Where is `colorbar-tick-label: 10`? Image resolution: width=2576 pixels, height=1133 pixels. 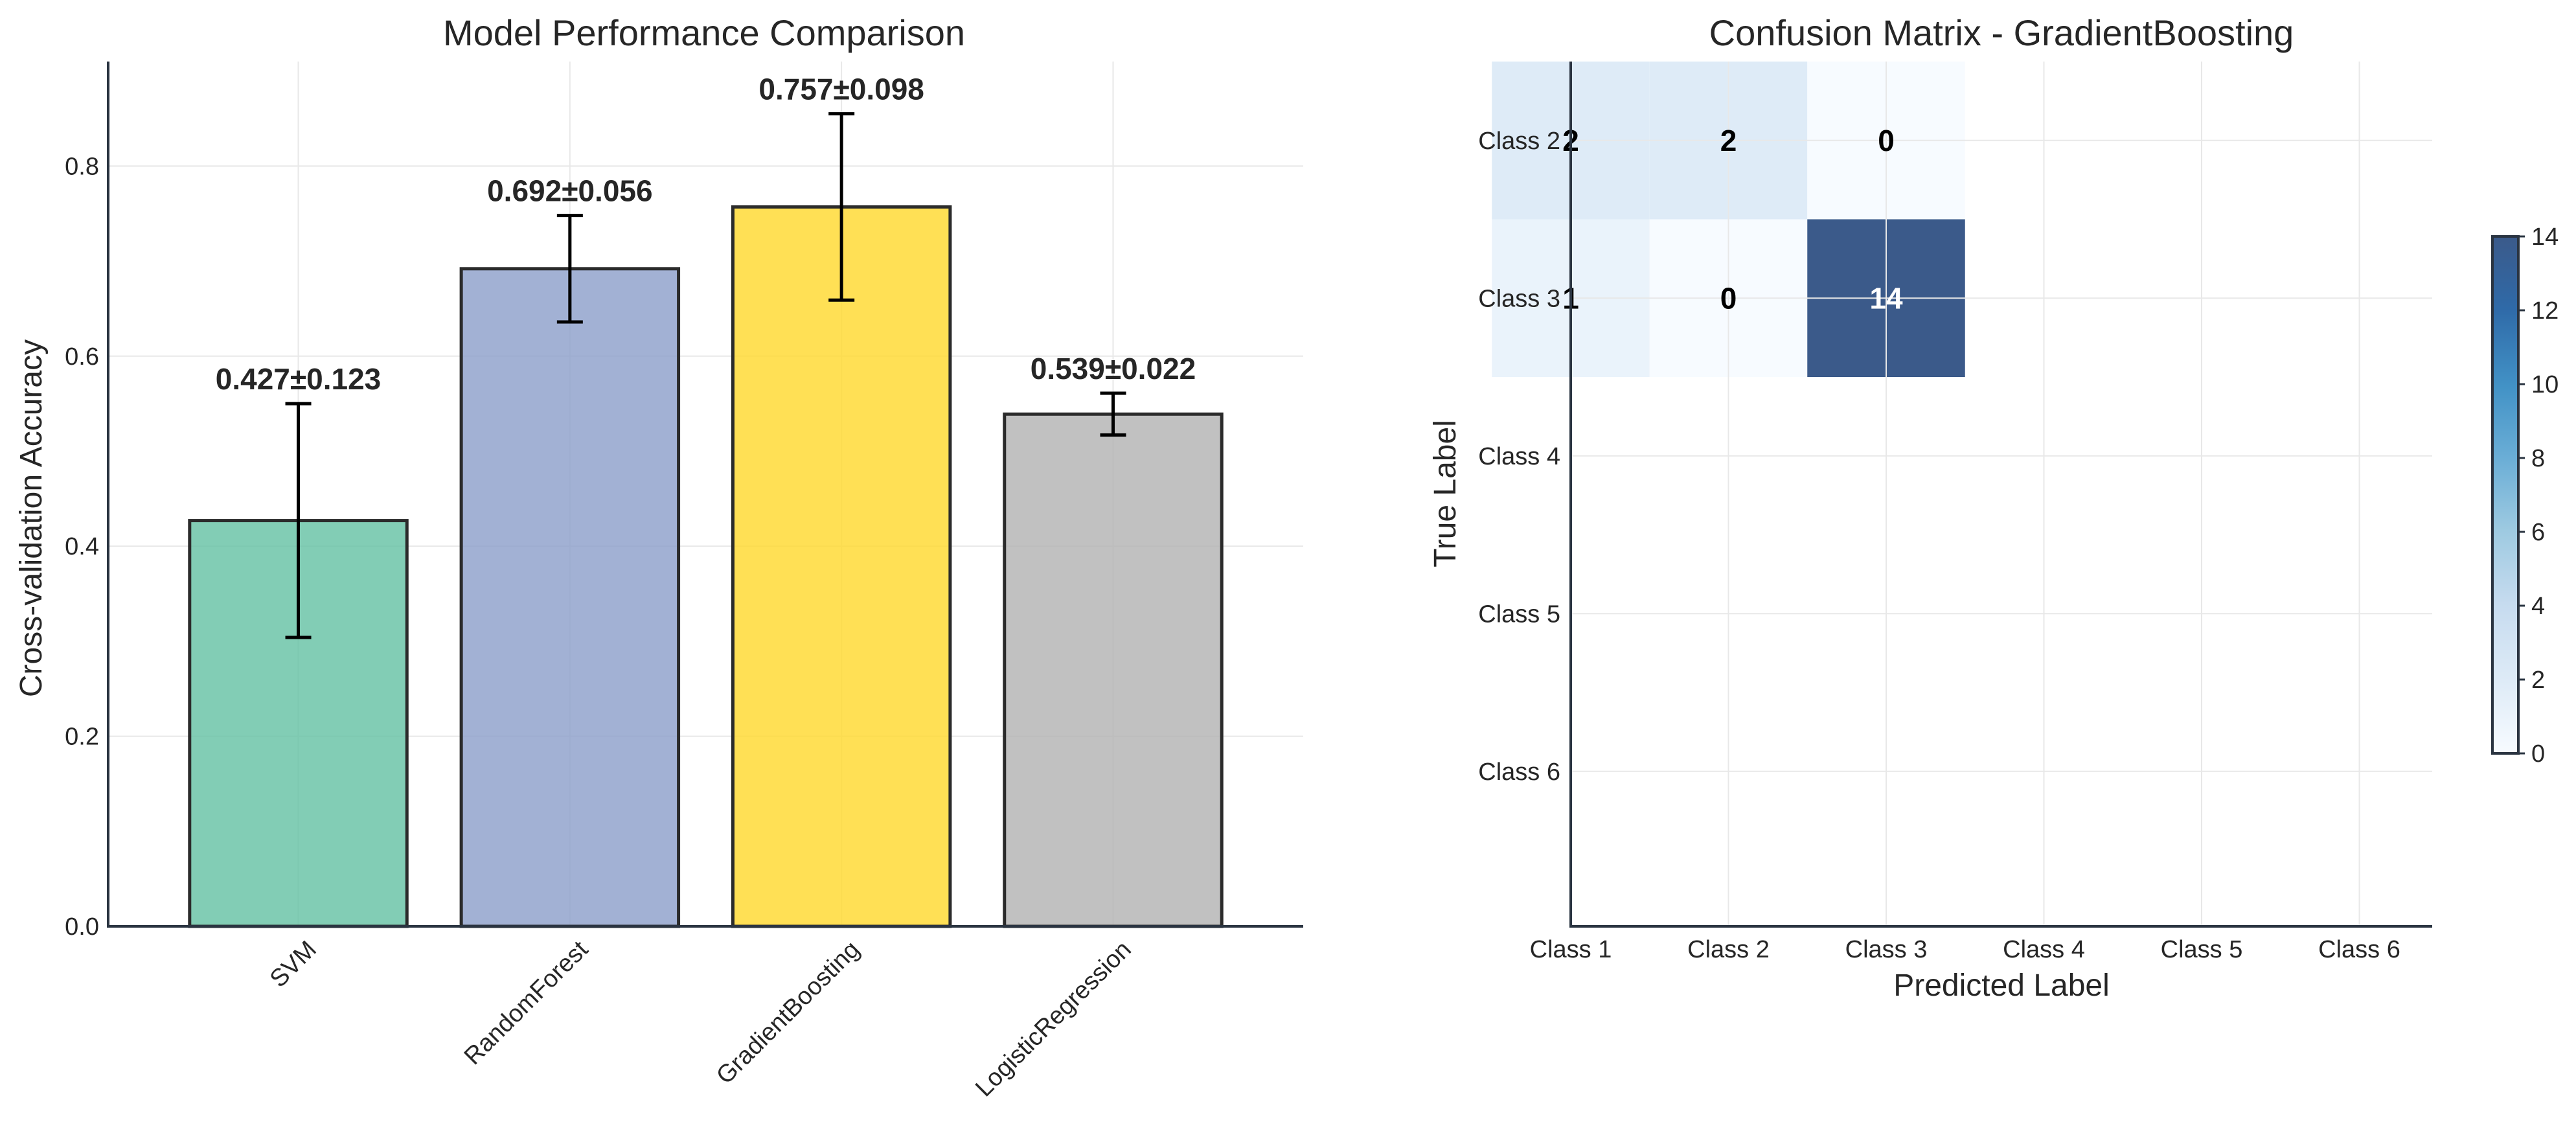
colorbar-tick-label: 10 is located at coordinates (2545, 384).